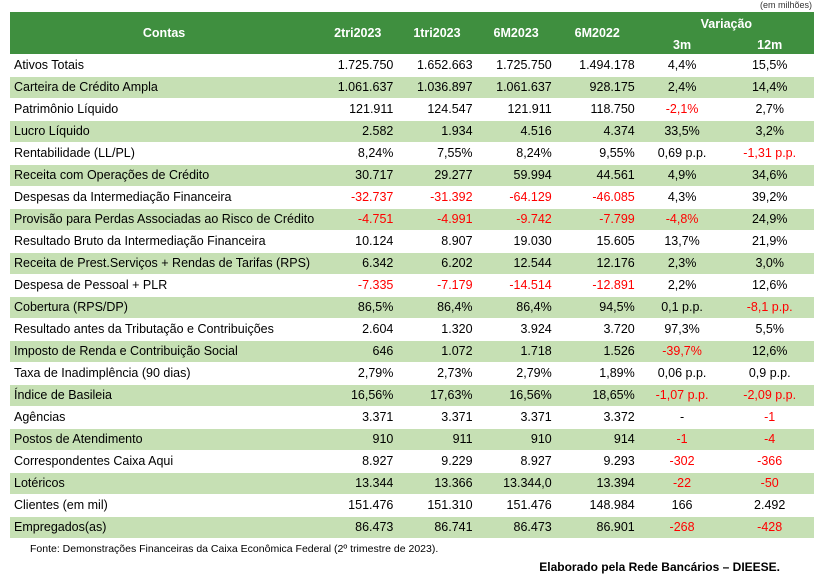  Describe the element at coordinates (769, 329) in the screenshot. I see `variation-cell: 5,5%` at that location.